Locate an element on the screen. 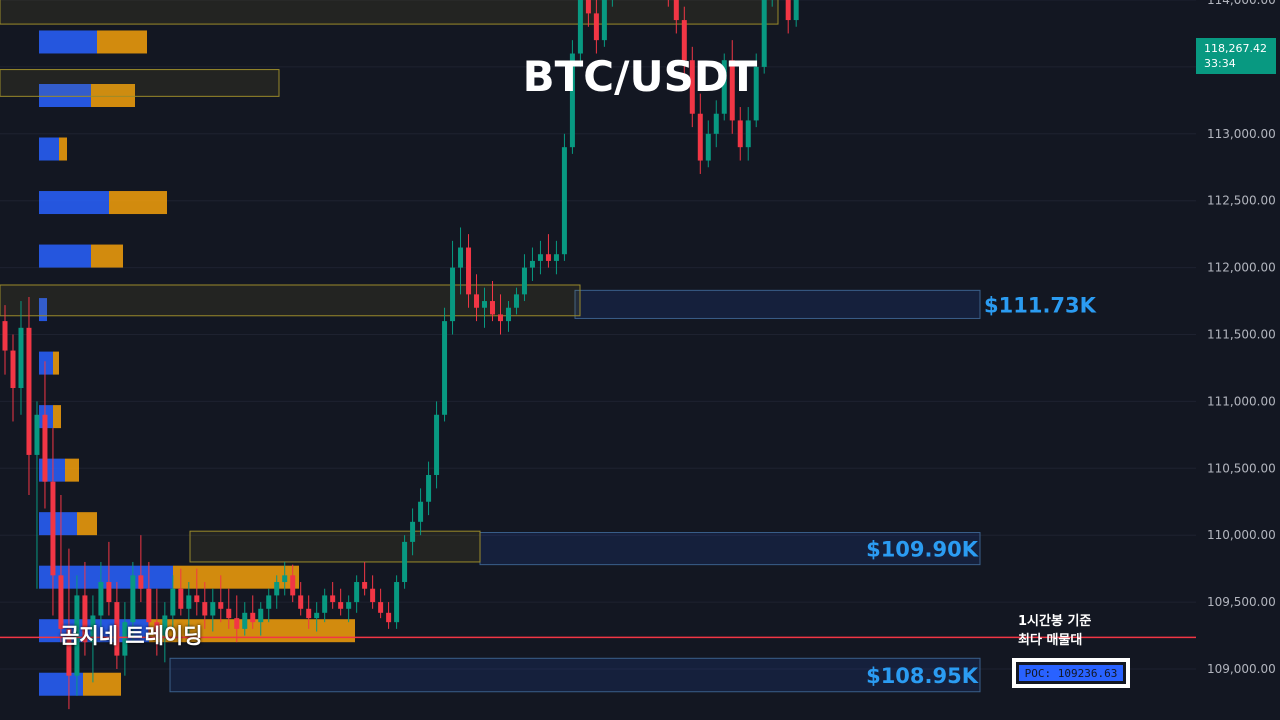 Image resolution: width=1280 pixels, height=720 pixels. price-tick-label: 112,500.00 is located at coordinates (1241, 201).